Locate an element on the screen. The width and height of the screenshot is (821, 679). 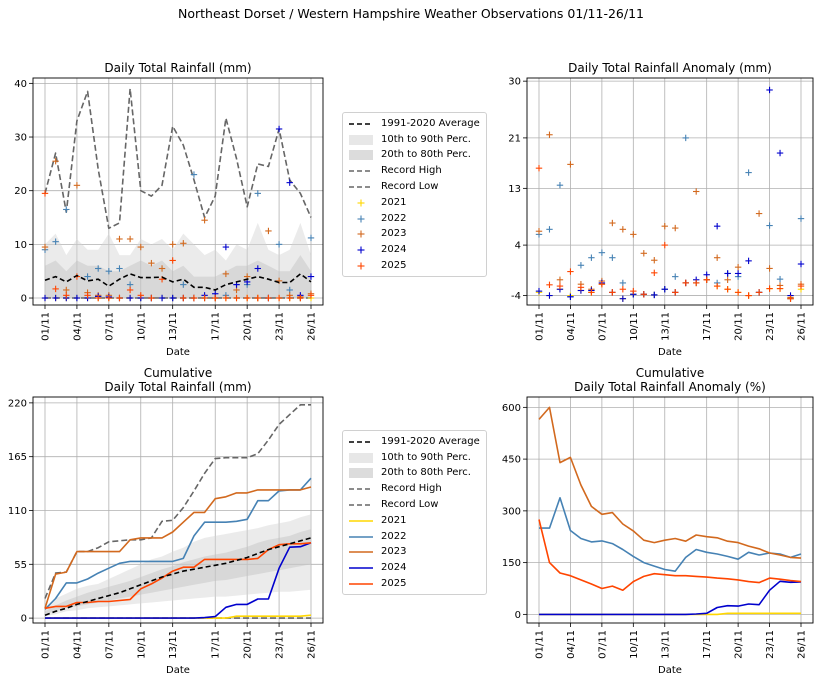
series-line-2024 is located at coordinates (670, 598).